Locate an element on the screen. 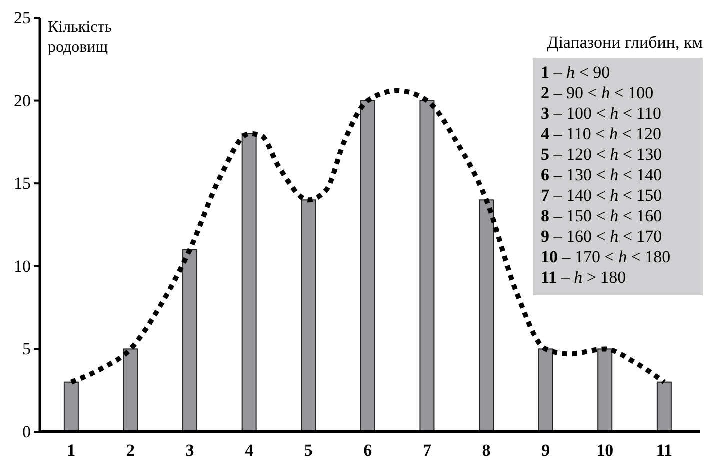  y-tick-label: 10 is located at coordinates (22, 266).